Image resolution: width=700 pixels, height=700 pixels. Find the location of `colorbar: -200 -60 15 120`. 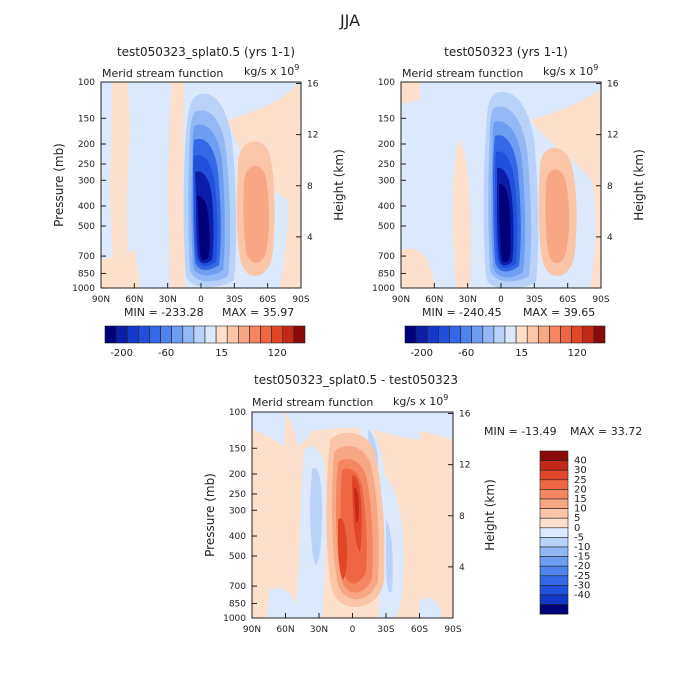

colorbar: -200 -60 15 120 is located at coordinates (205, 342).